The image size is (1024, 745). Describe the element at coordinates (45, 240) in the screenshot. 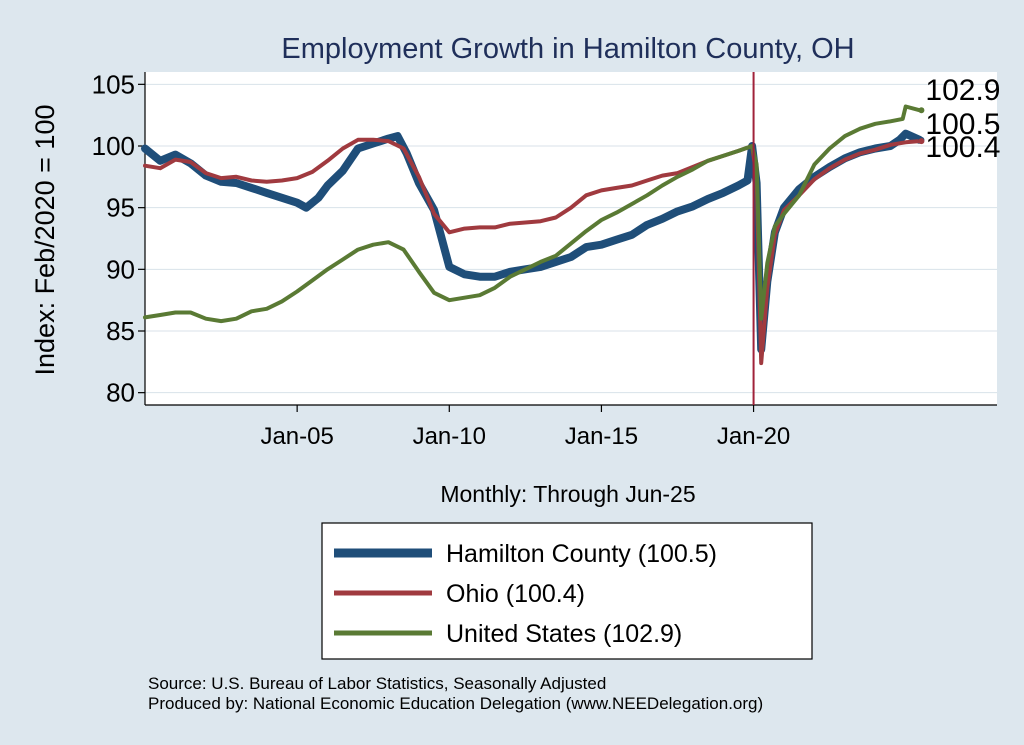

I see `y-axis-label: Index: Feb/2020 = 100` at that location.